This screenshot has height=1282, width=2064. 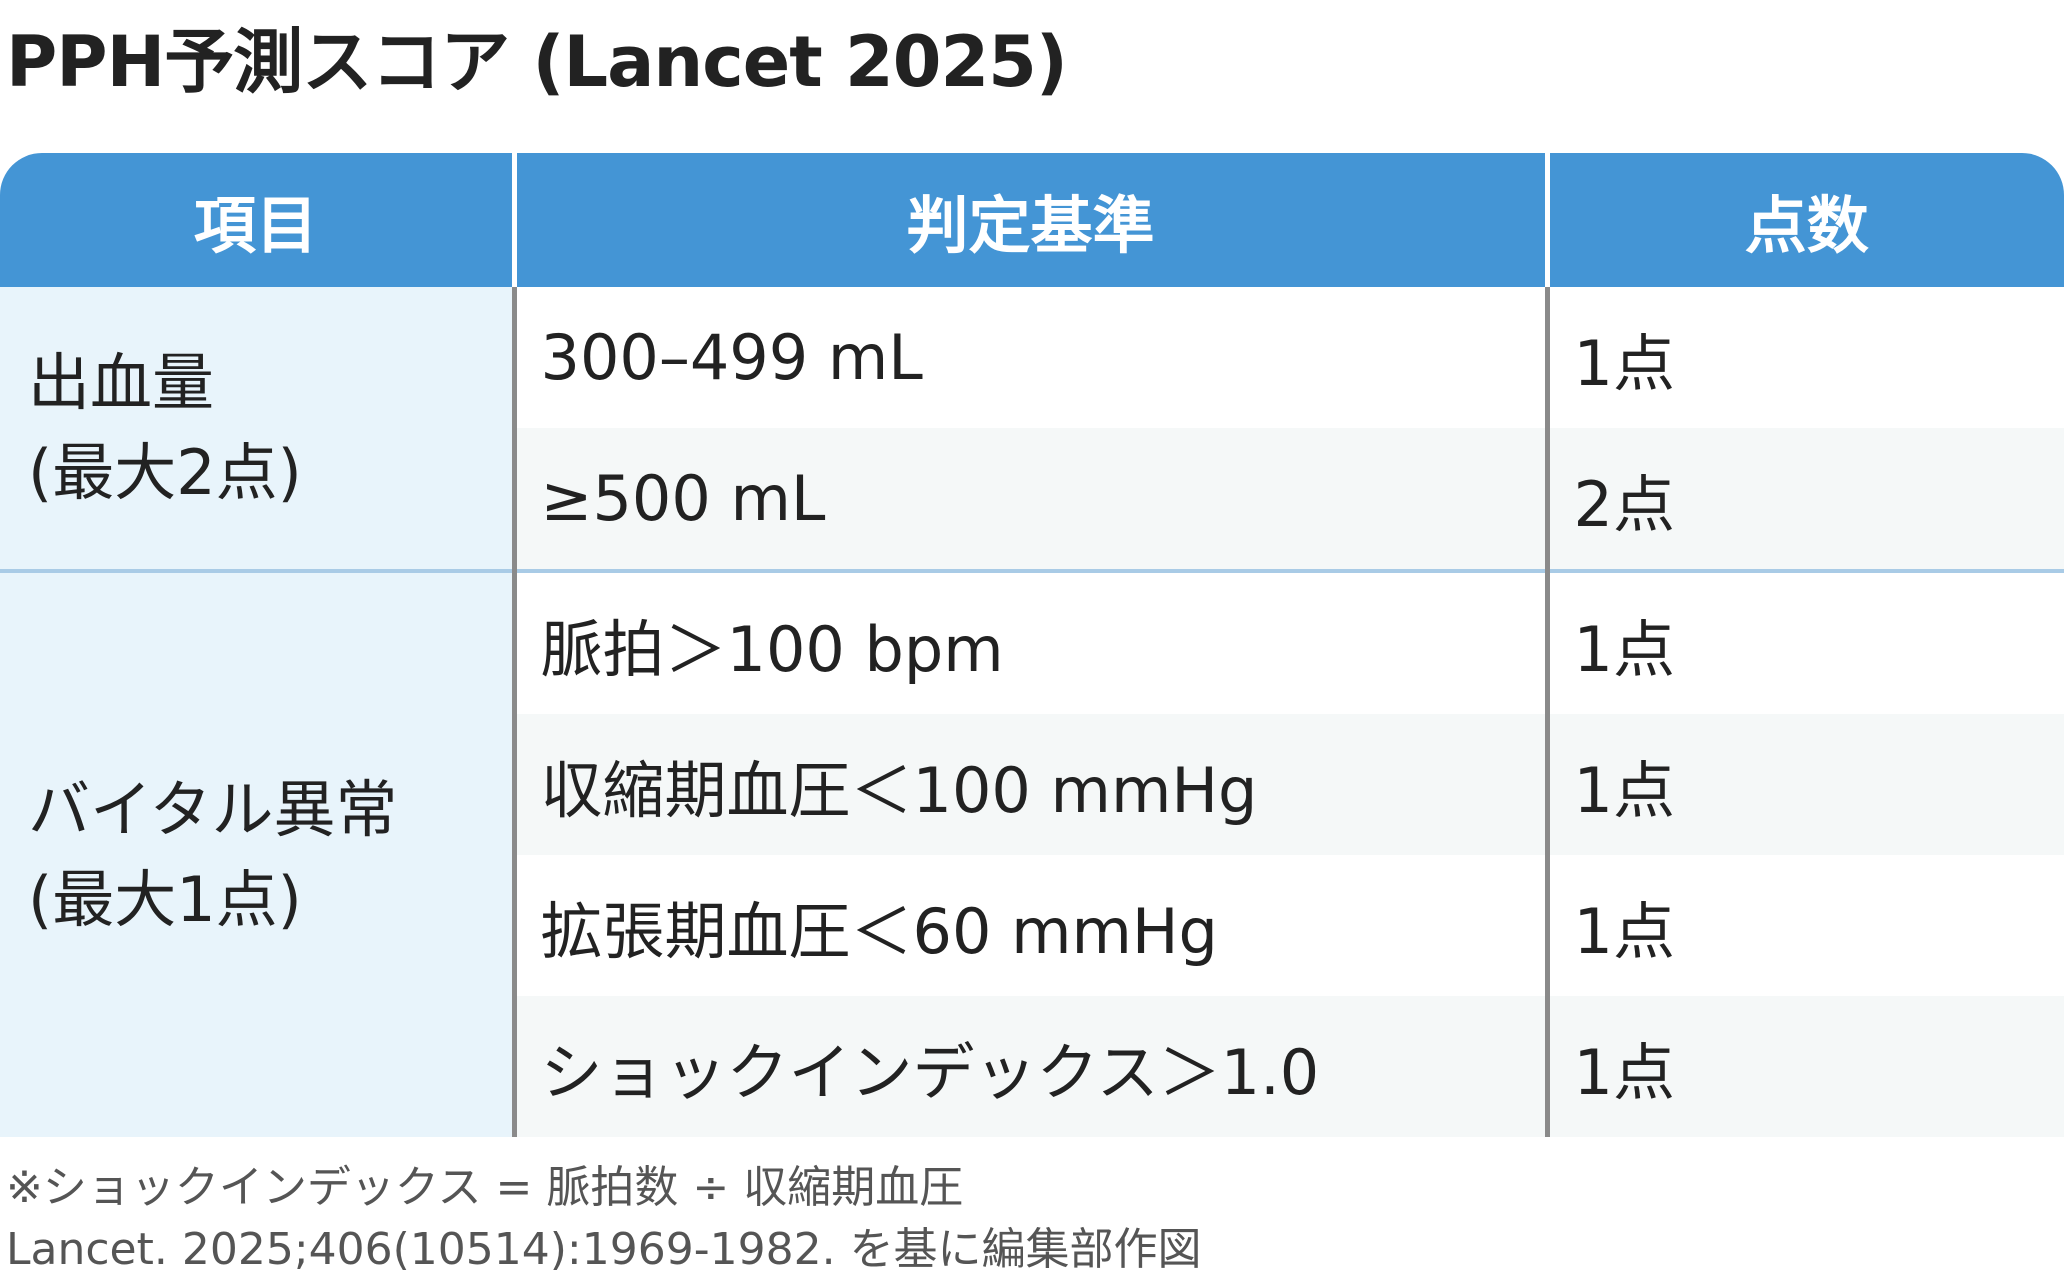 I want to click on table-row: 収縮期血圧＜100 mmHg 1点, so click(x=1032, y=784).